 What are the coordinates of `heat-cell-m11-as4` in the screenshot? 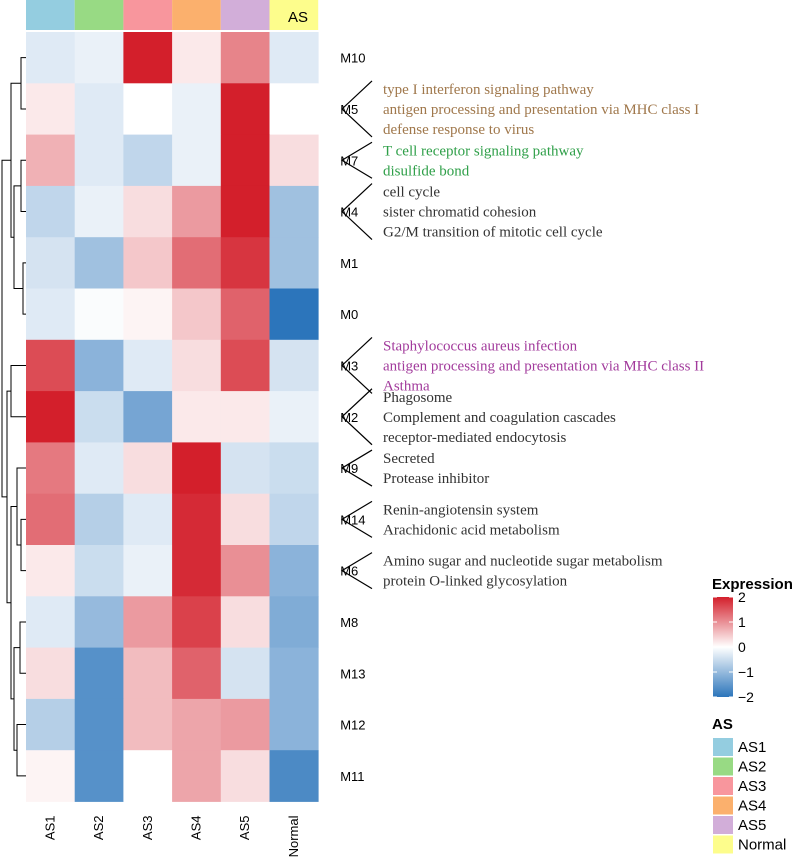 It's located at (197, 776).